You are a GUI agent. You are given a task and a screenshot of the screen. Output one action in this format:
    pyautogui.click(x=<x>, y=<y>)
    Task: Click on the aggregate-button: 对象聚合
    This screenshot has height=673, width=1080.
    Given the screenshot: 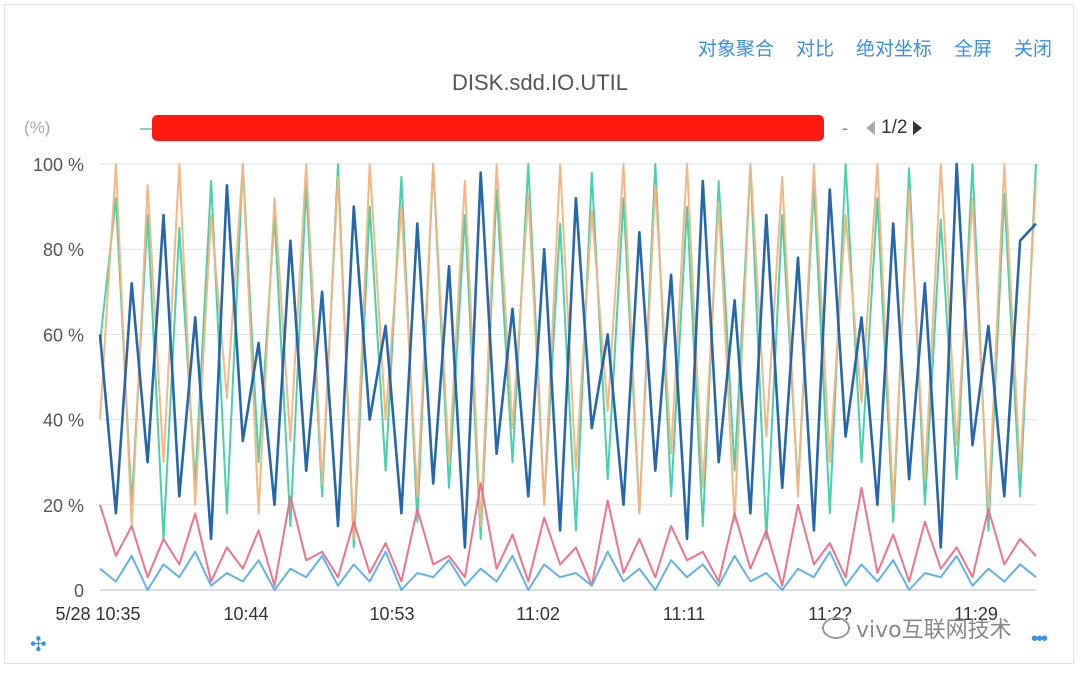 What is the action you would take?
    pyautogui.click(x=735, y=49)
    